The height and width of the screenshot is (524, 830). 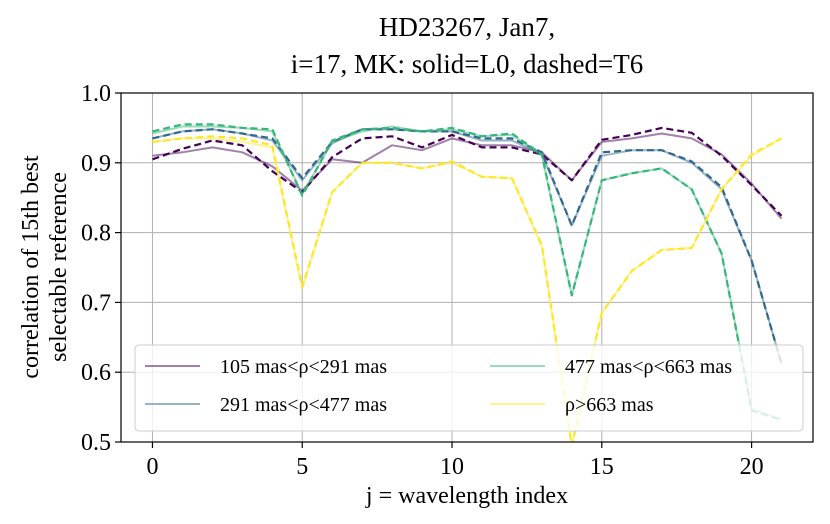 I want to click on y-axis-label-line-1: correlation of 15th best, so click(x=31, y=267).